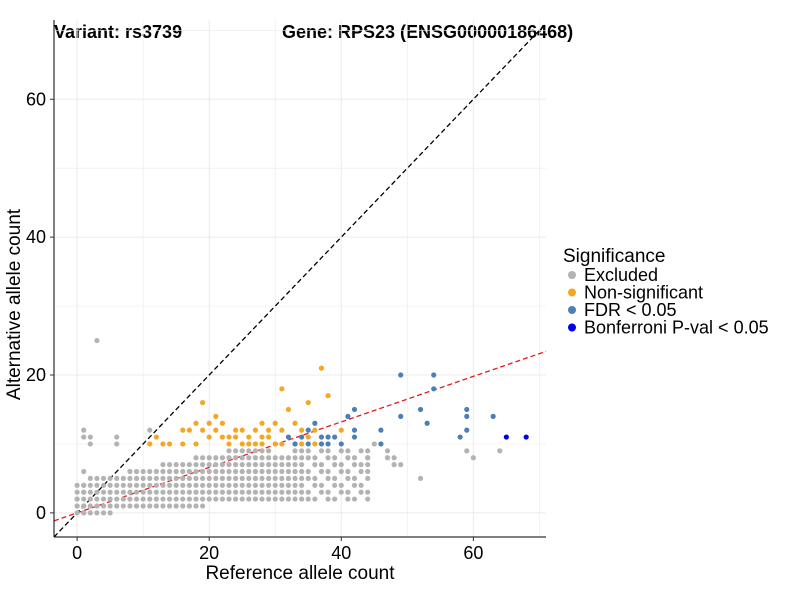  Describe the element at coordinates (572, 327) in the screenshot. I see `legend-swatch` at that location.